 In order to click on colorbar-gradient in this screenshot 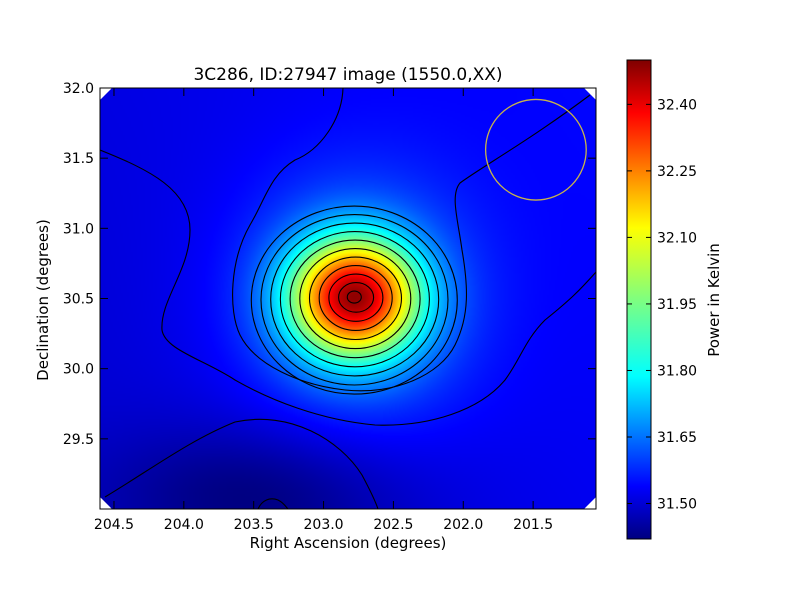, I will do `click(639, 299)`.